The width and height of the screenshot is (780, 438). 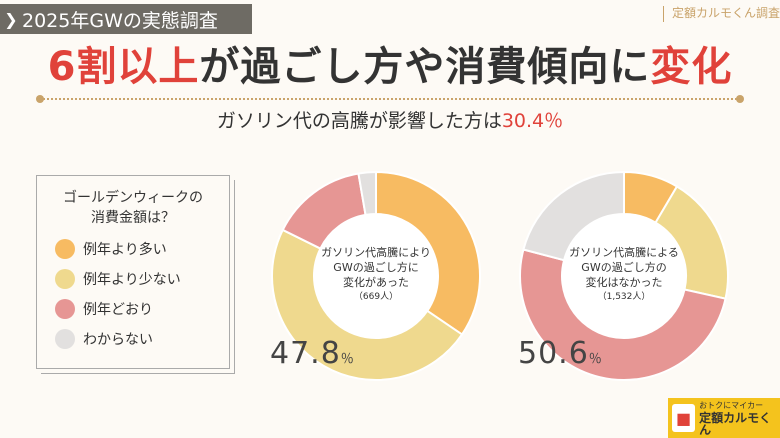 I want to click on legend-items: 例年より多い 例年より少ない 例年どおり わからない, so click(x=133, y=294).